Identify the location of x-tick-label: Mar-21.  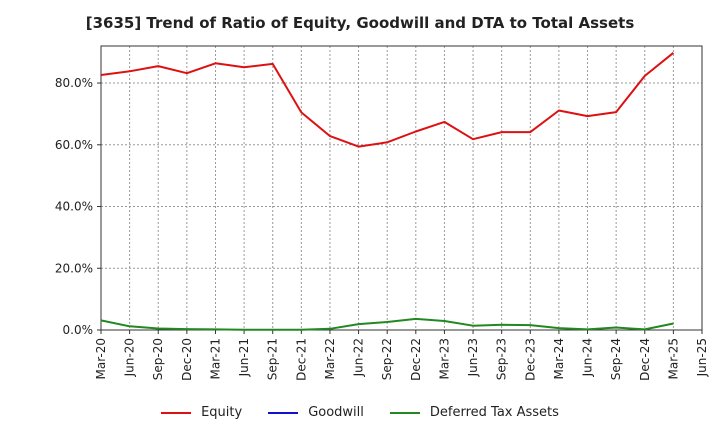
(215, 358).